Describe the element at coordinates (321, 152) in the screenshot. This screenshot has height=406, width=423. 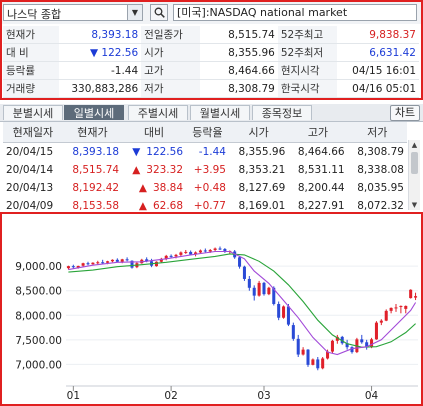
I see `high-cell: 8,464.66` at that location.